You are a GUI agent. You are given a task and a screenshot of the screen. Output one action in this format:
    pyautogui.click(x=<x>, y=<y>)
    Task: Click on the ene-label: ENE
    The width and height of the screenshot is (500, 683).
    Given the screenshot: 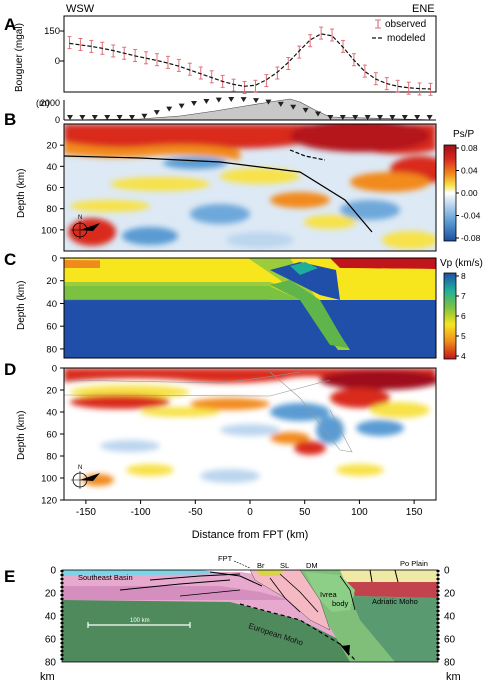 What is the action you would take?
    pyautogui.click(x=423, y=9)
    